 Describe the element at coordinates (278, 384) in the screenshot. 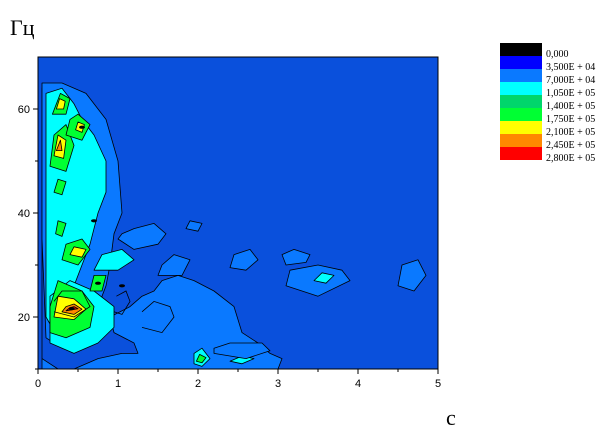

I see `x-tick-label-3: 3` at that location.